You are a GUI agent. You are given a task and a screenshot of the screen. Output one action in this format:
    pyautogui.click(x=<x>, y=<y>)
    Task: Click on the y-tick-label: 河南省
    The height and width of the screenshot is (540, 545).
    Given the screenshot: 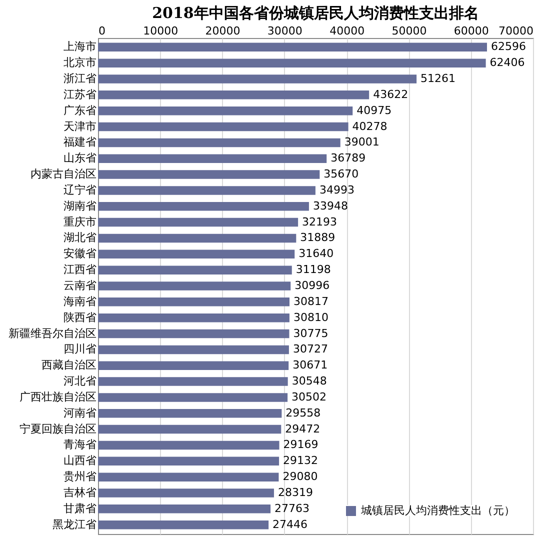 What is the action you would take?
    pyautogui.click(x=80, y=413)
    